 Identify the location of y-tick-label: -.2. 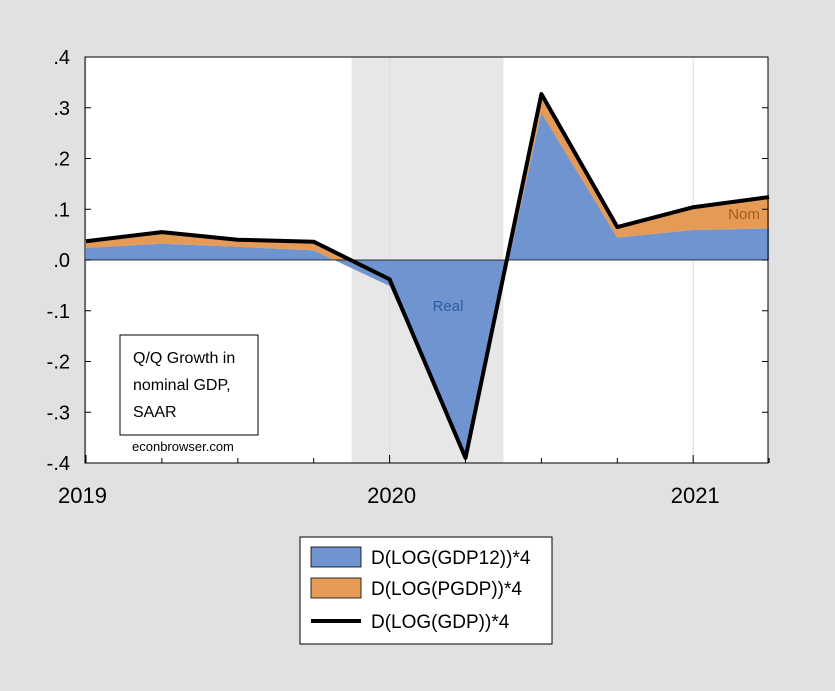
(58, 363).